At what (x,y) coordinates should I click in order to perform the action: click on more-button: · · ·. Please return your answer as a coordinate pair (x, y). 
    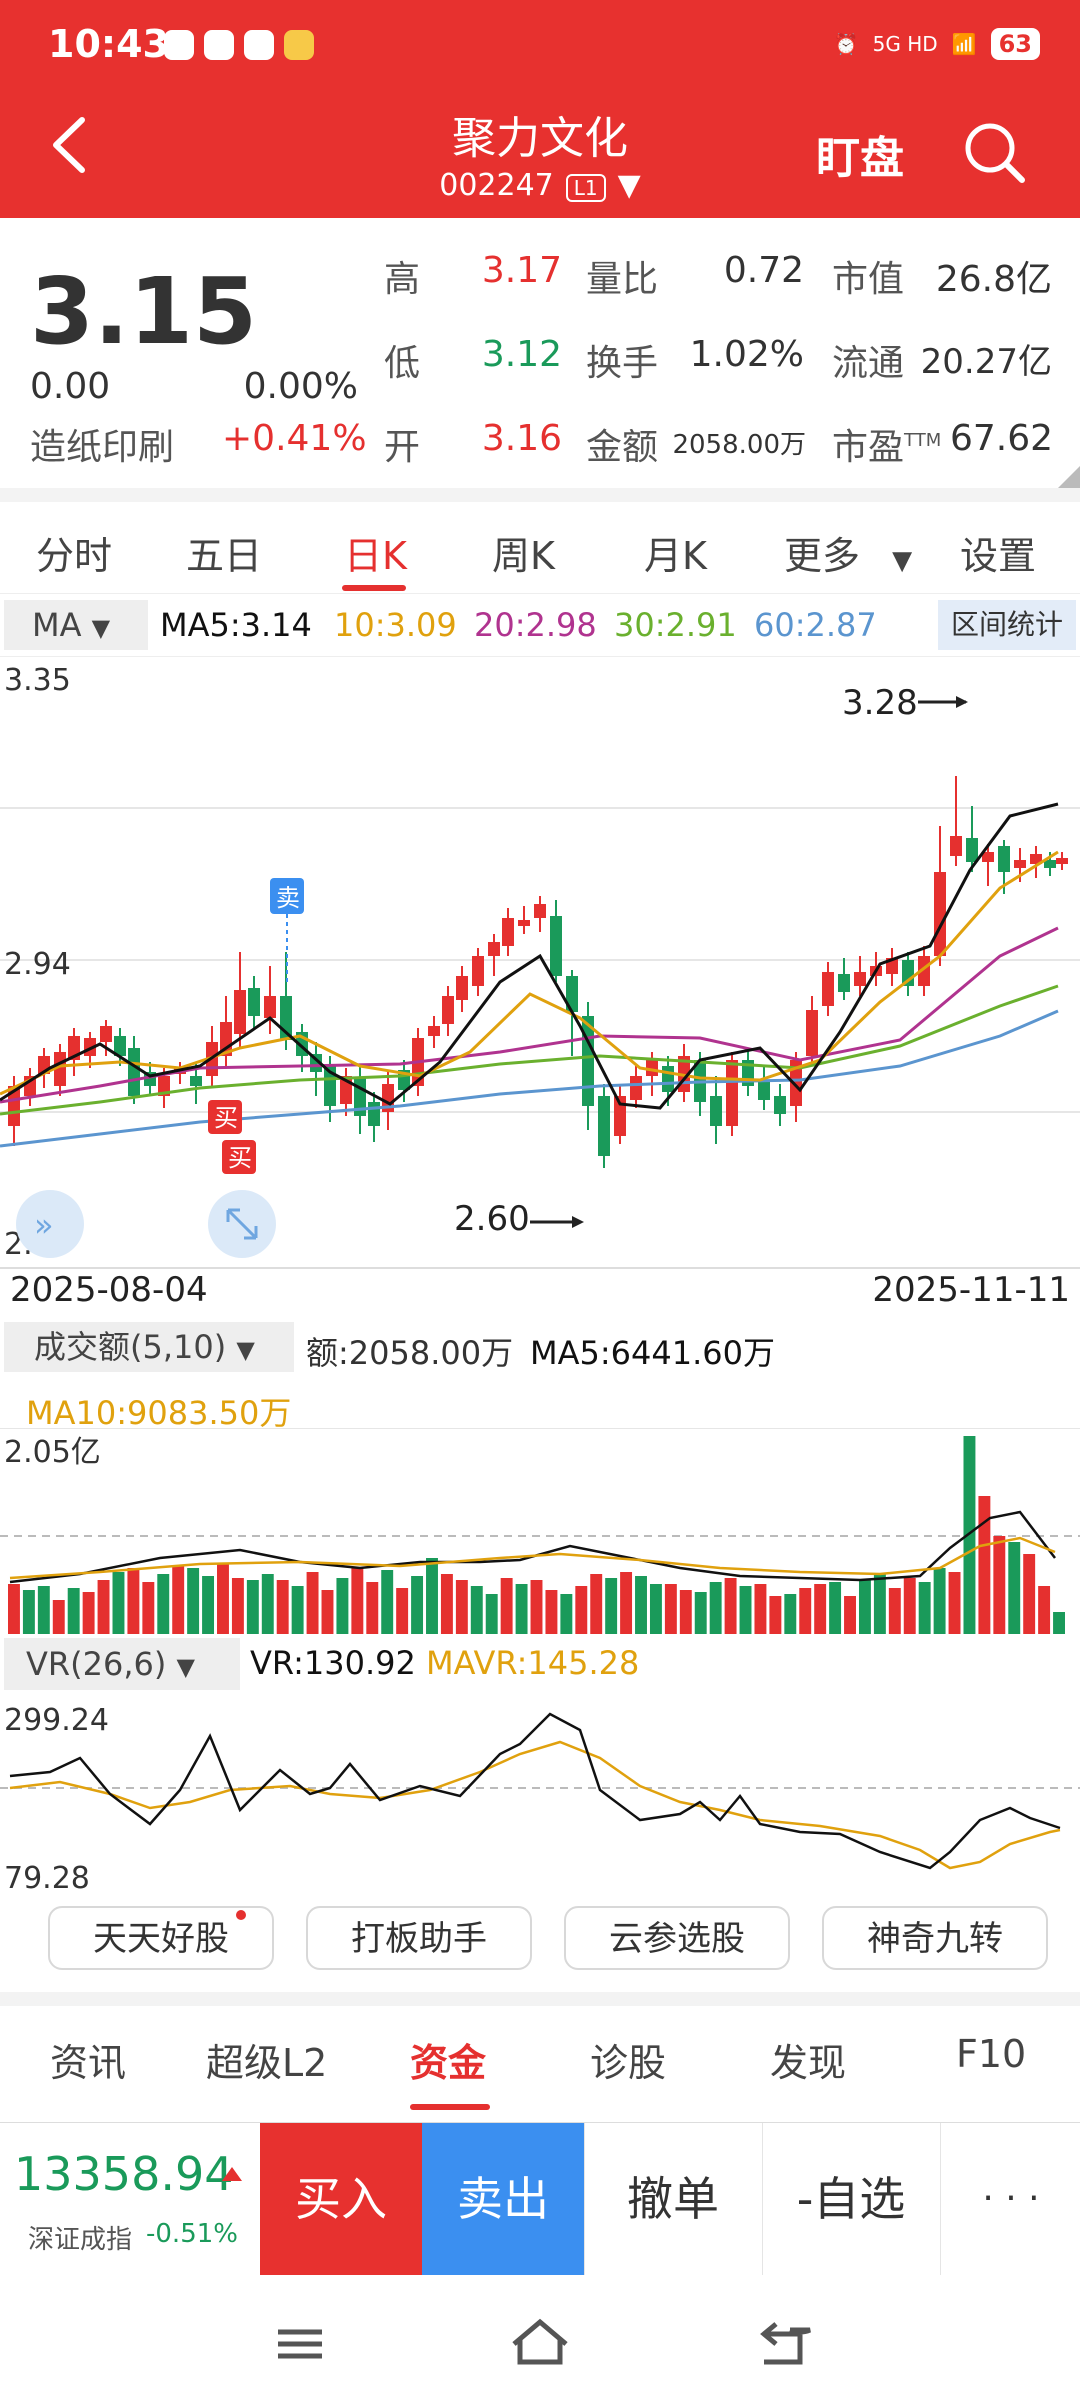
    Looking at the image, I should click on (1010, 2199).